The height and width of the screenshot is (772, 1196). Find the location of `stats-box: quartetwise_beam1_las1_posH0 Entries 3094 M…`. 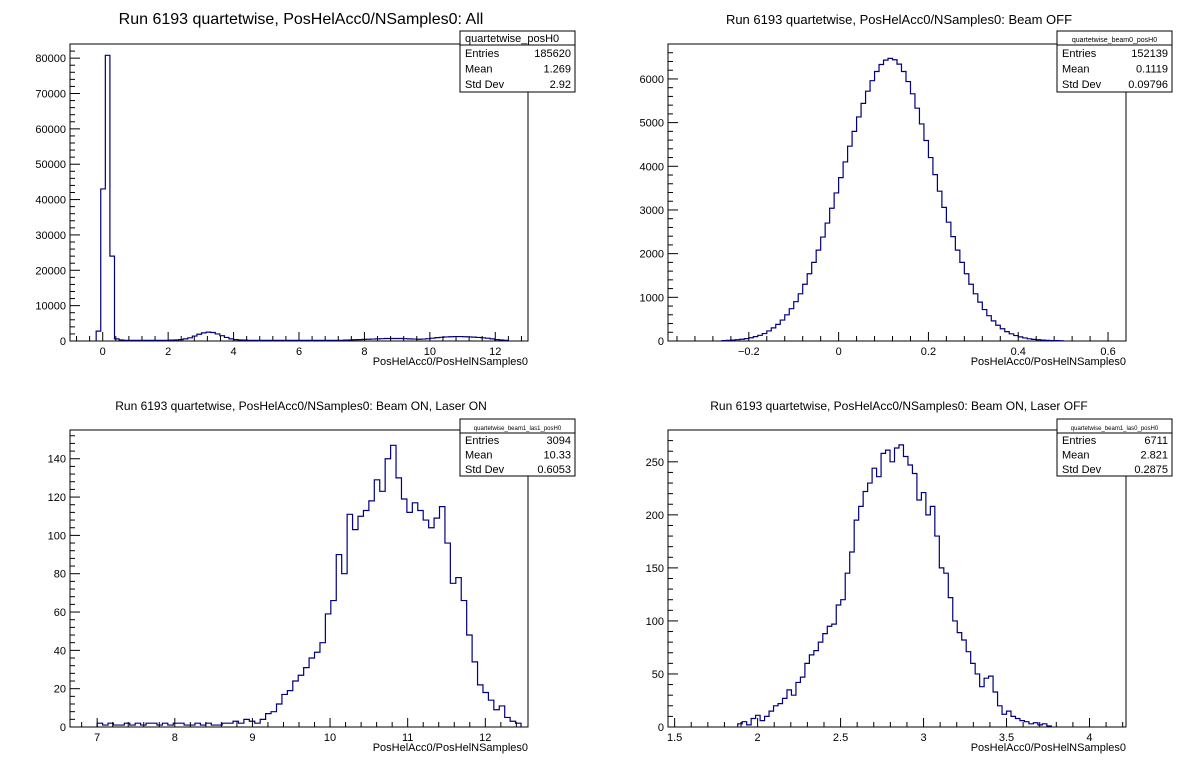

stats-box: quartetwise_beam1_las1_posH0 Entries 3094 M… is located at coordinates (517, 447).